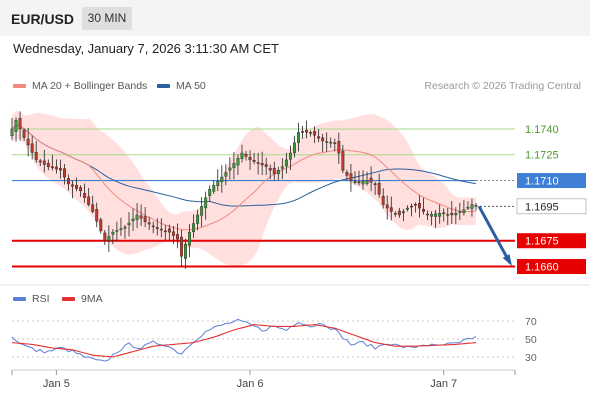 This screenshot has width=590, height=400. I want to click on rsi-tick-label: 30, so click(531, 358).